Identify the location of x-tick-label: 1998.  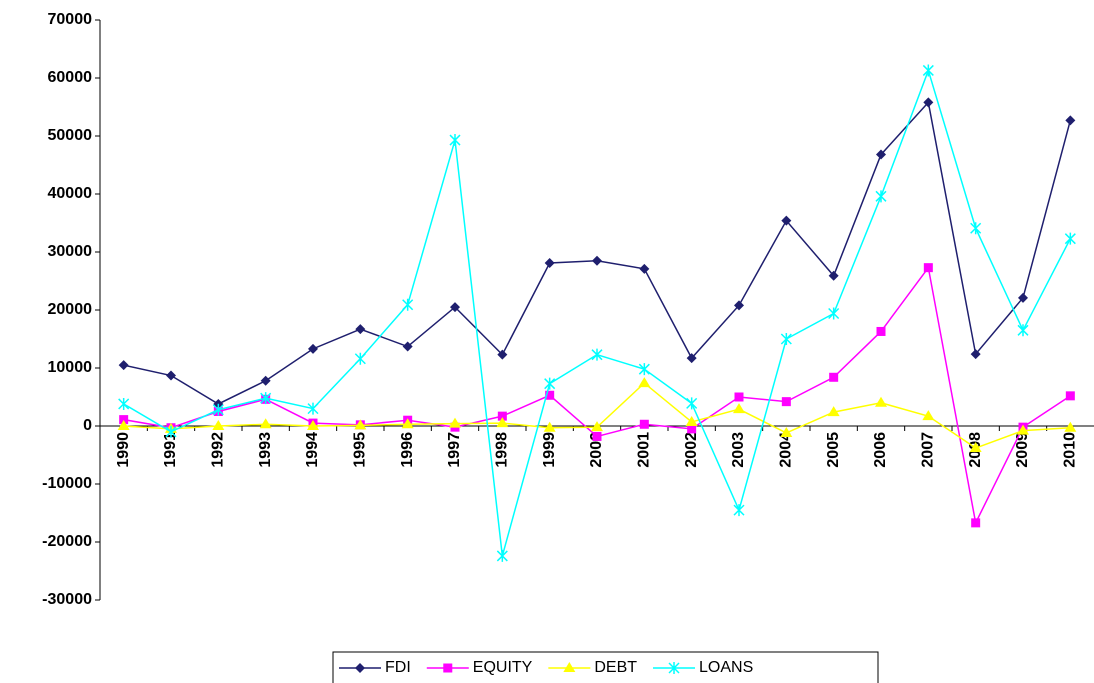
(502, 450).